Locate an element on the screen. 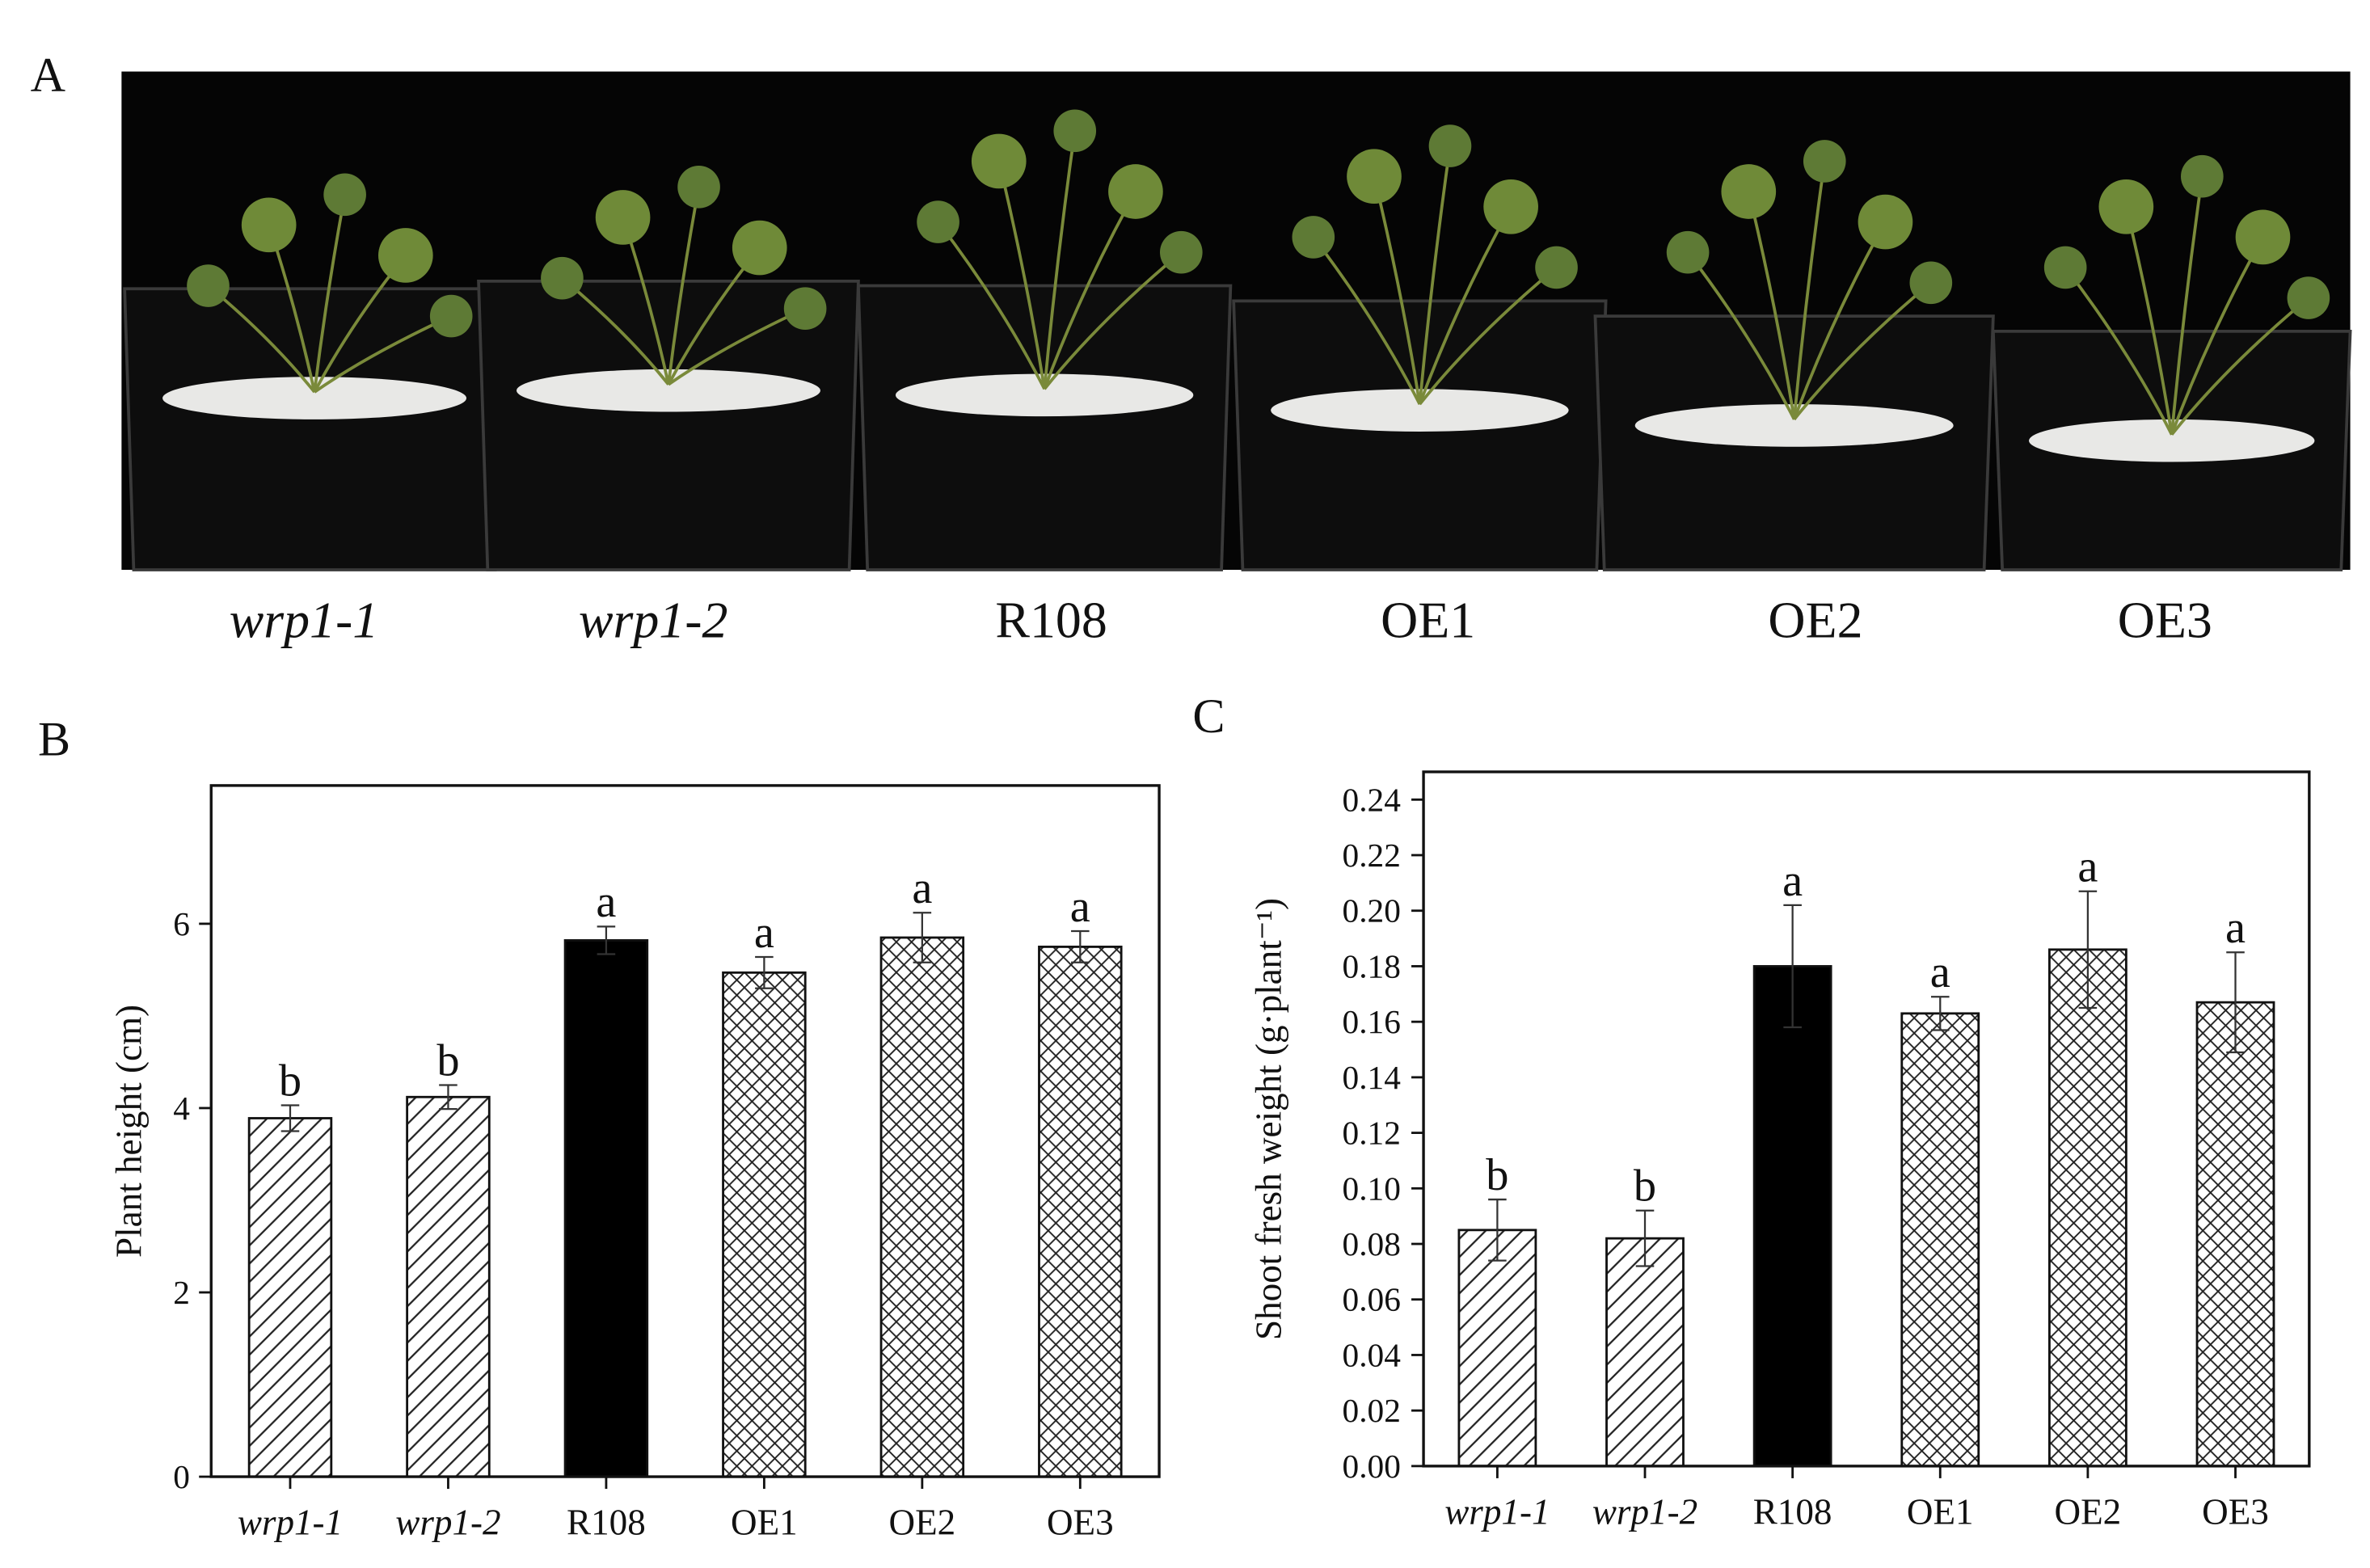 This screenshot has width=2370, height=1568. y-tick-label: 0.00 is located at coordinates (1372, 1466).